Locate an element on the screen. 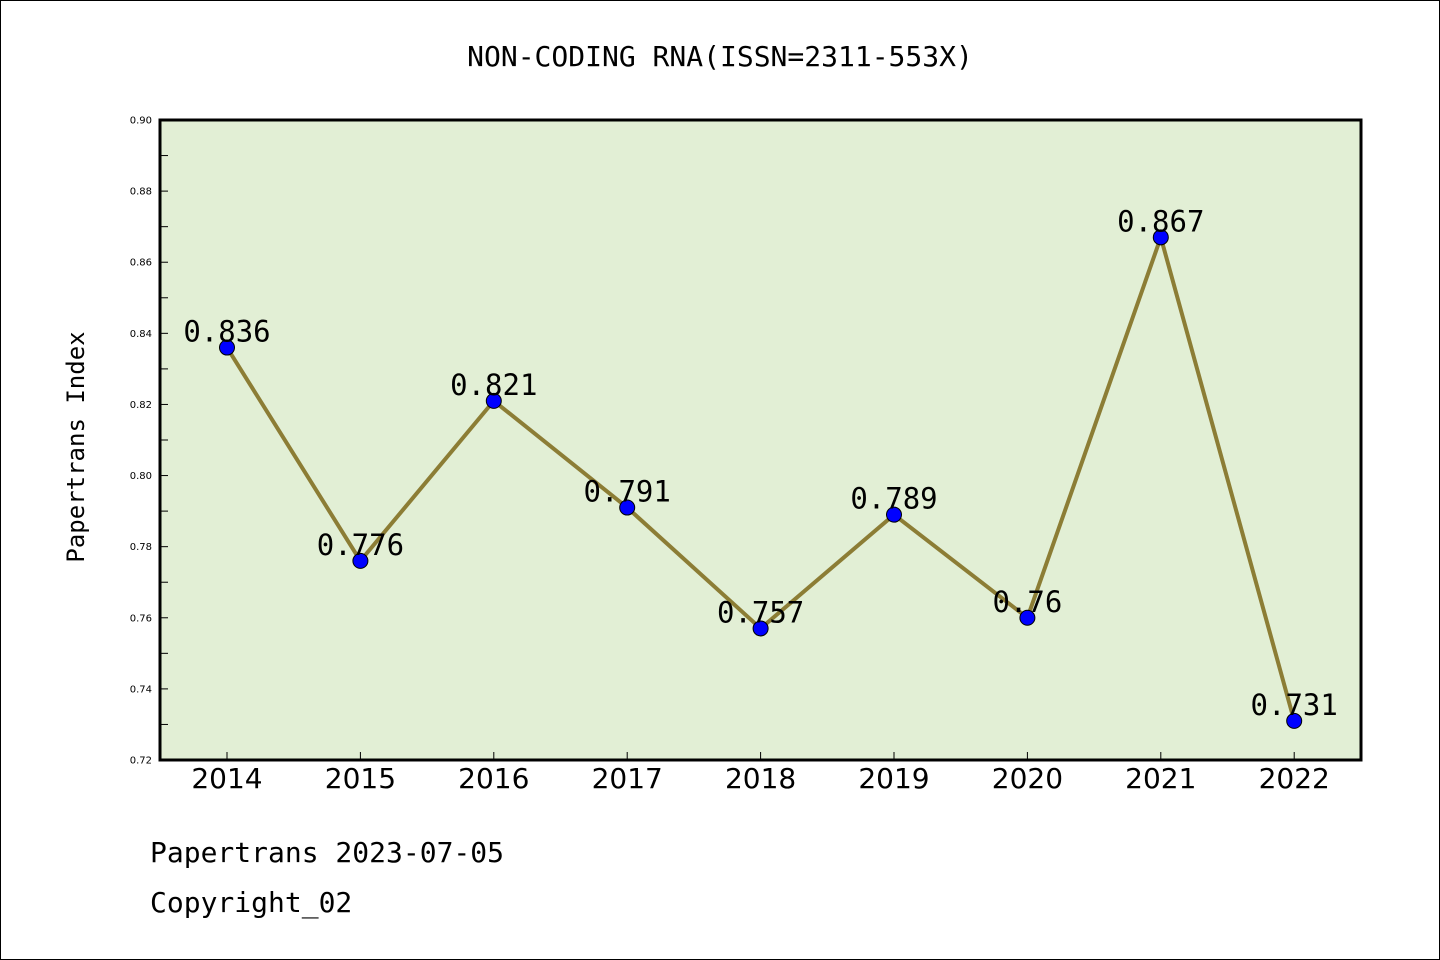 The image size is (1440, 960). y-tick-label: 0.90 is located at coordinates (141, 121).